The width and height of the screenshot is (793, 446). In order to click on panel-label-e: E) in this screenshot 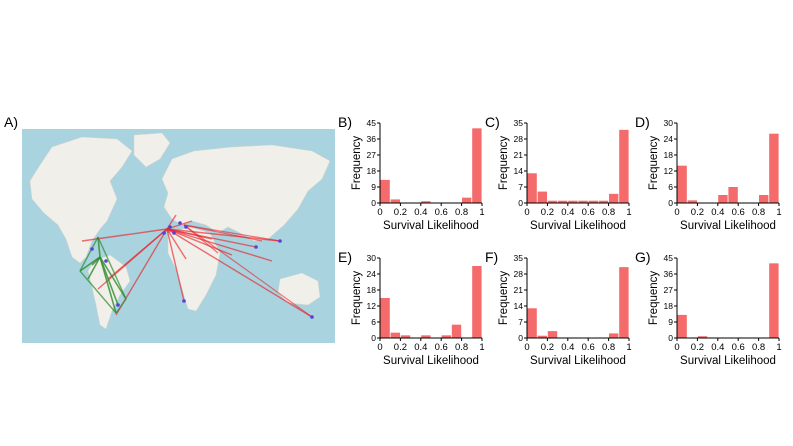, I will do `click(345, 257)`.